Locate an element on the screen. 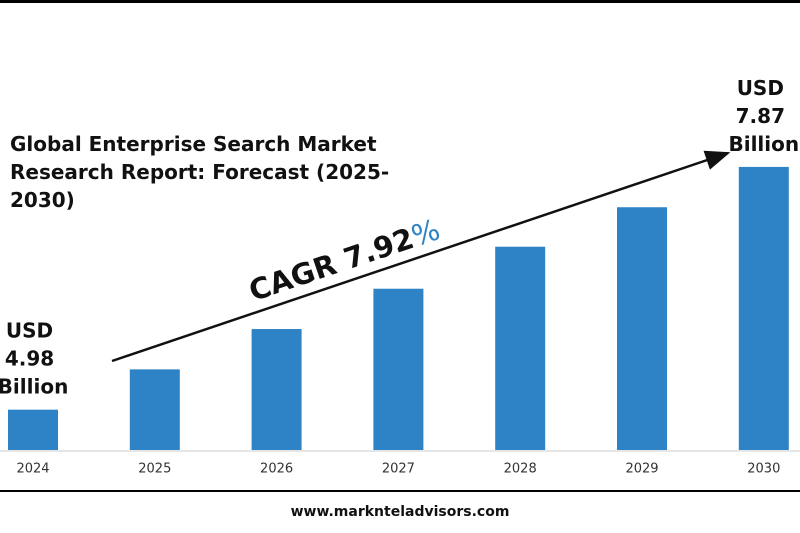 The height and width of the screenshot is (533, 800). footer: www.marknteladvisors.com is located at coordinates (400, 512).